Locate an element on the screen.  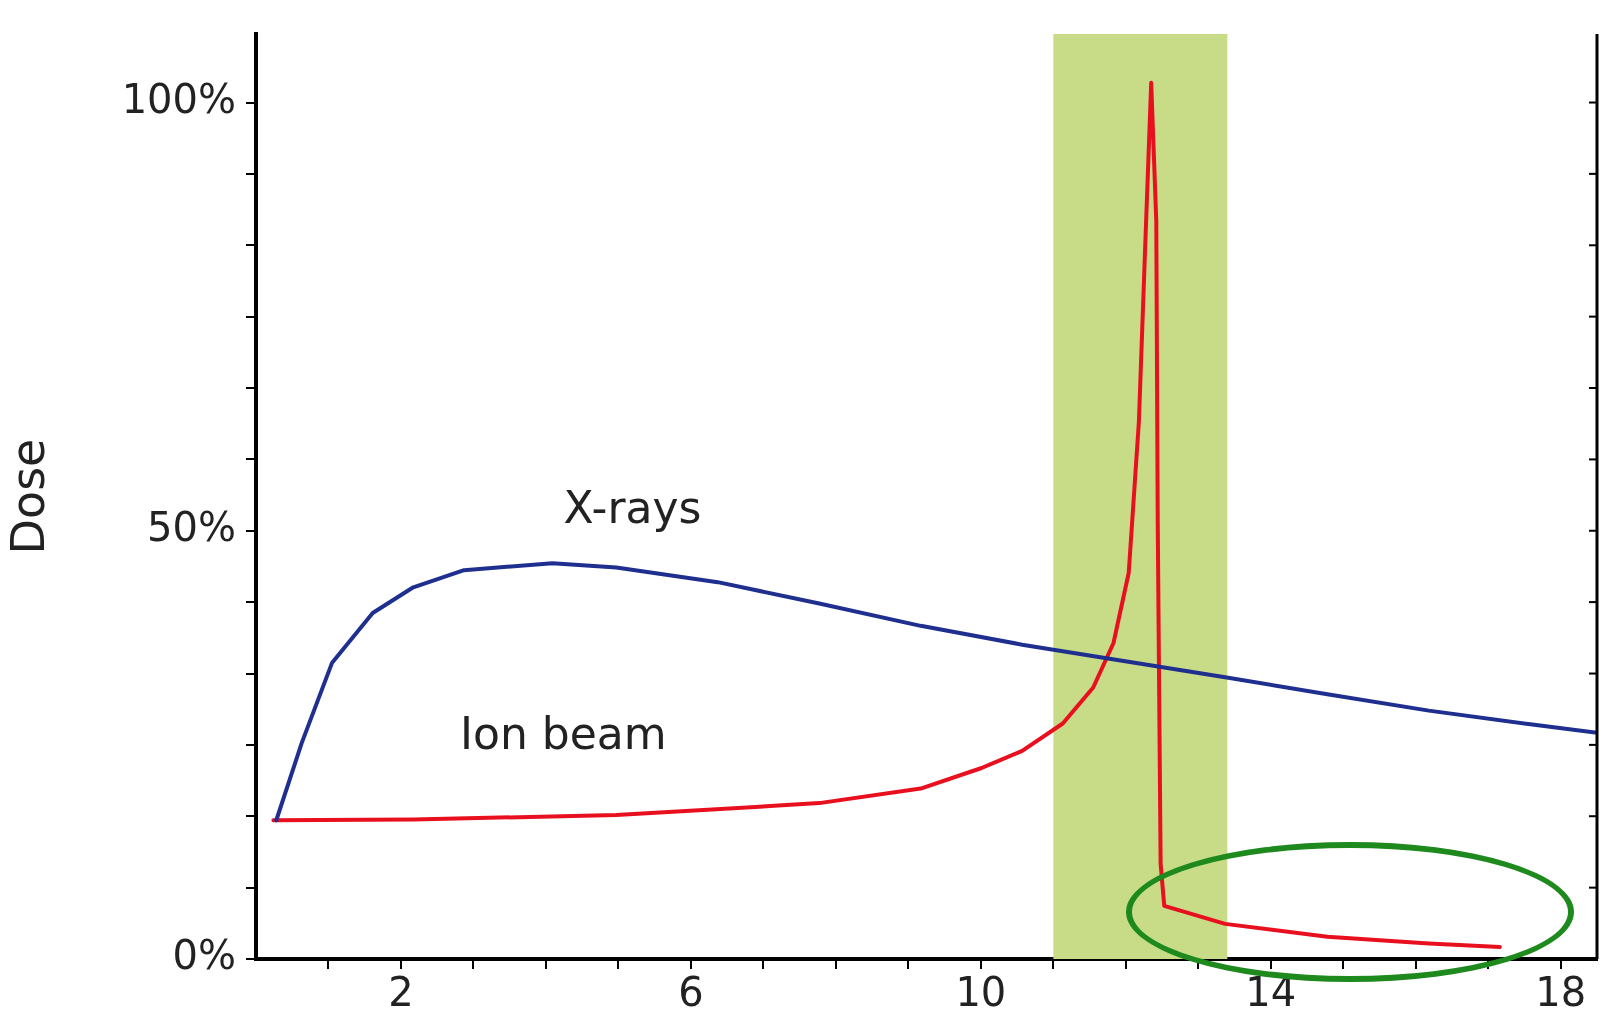
x-tick-label: 14 is located at coordinates (1271, 992).